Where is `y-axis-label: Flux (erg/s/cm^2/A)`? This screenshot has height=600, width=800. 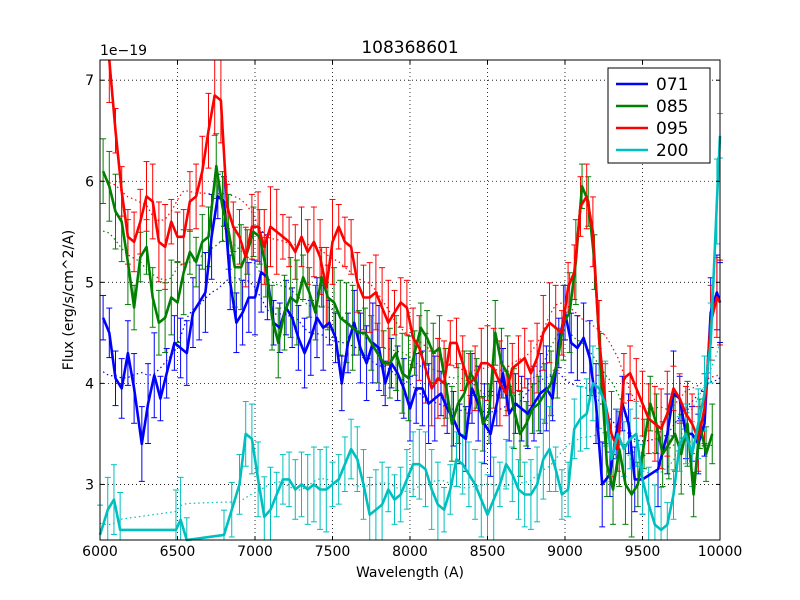 y-axis-label: Flux (erg/s/cm^2/A) is located at coordinates (69, 300).